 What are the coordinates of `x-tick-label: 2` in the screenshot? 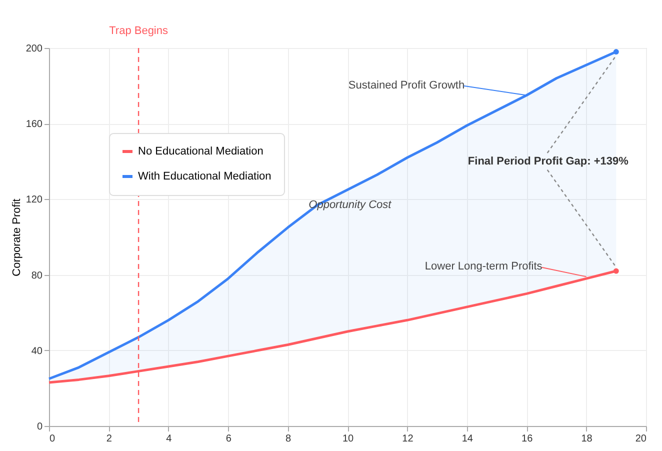 It's located at (109, 439).